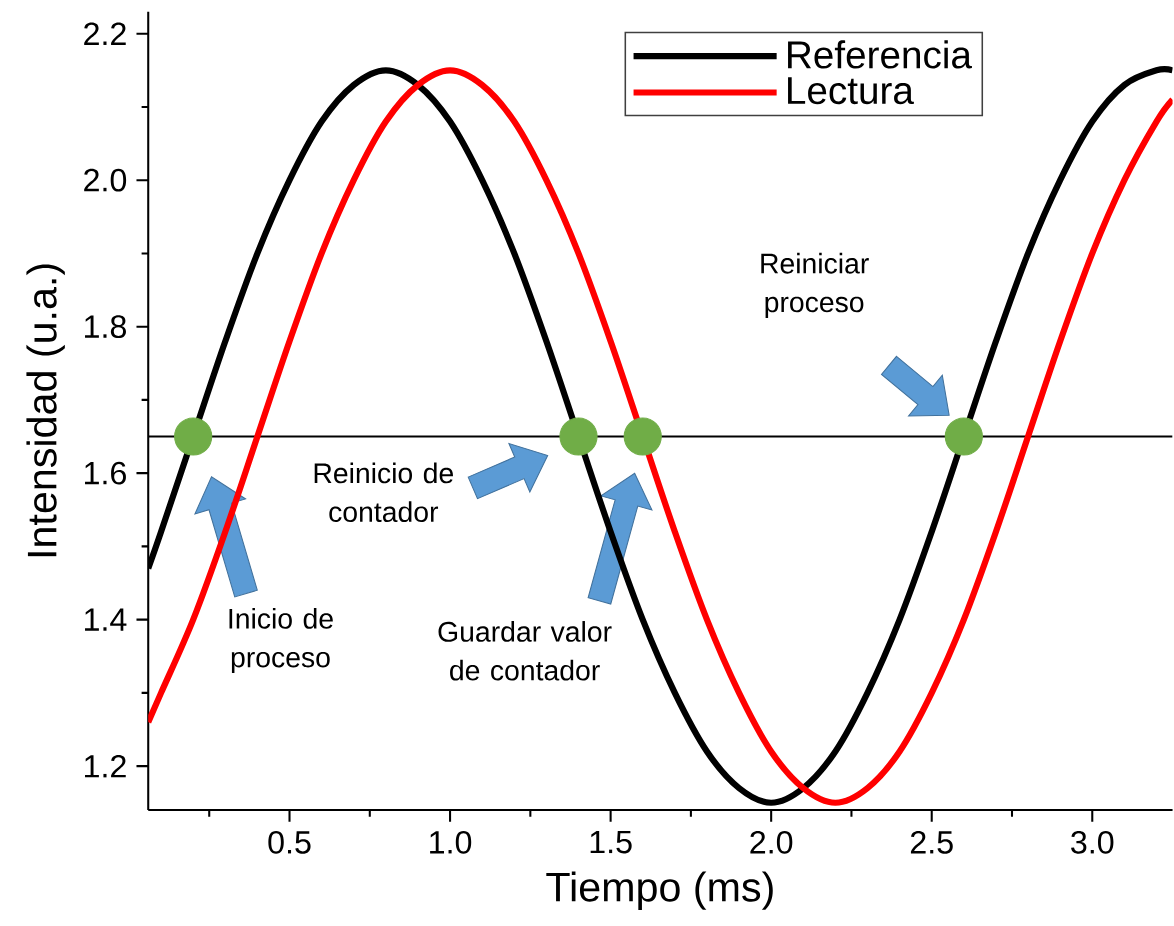 The image size is (1174, 926). Describe the element at coordinates (880, 54) in the screenshot. I see `legend-label: Referencia` at that location.